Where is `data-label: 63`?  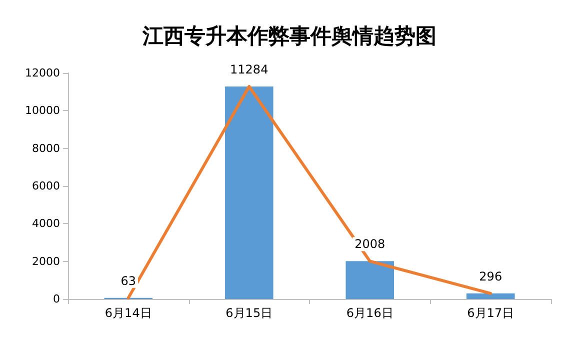 data-label: 63 is located at coordinates (128, 281).